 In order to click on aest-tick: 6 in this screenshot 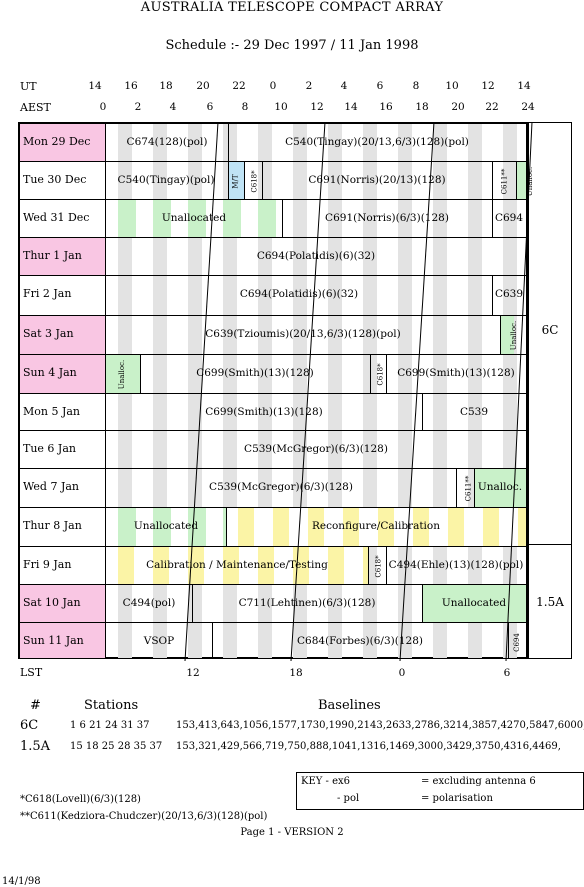, I will do `click(210, 107)`.